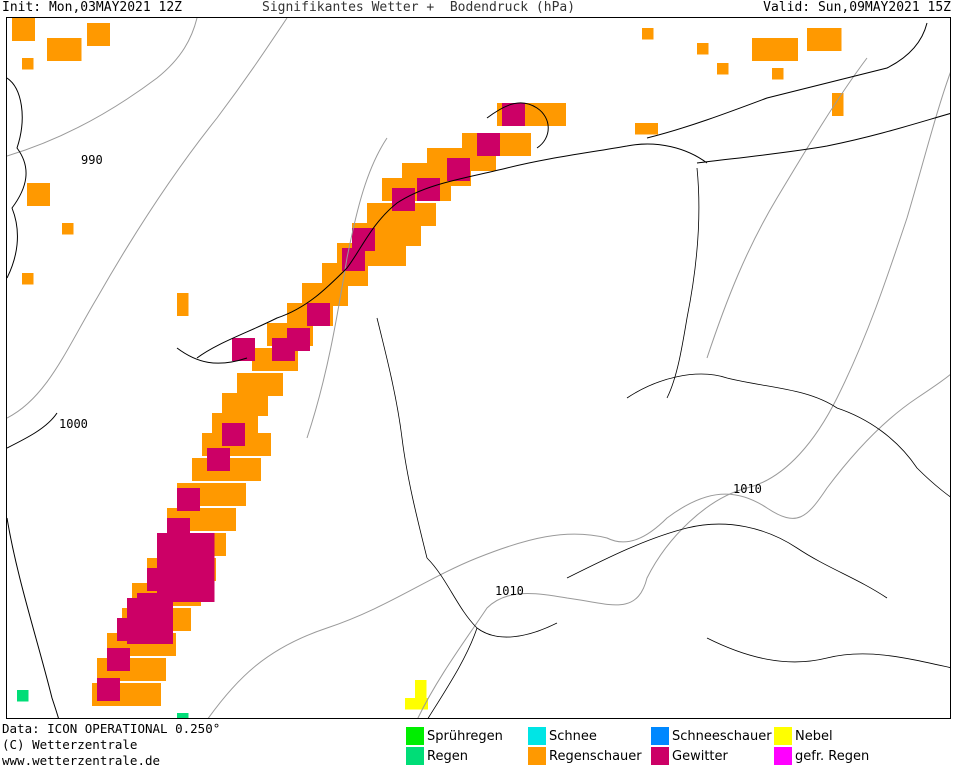  What do you see at coordinates (492, 597) in the screenshot?
I see `border-ch` at bounding box center [492, 597].